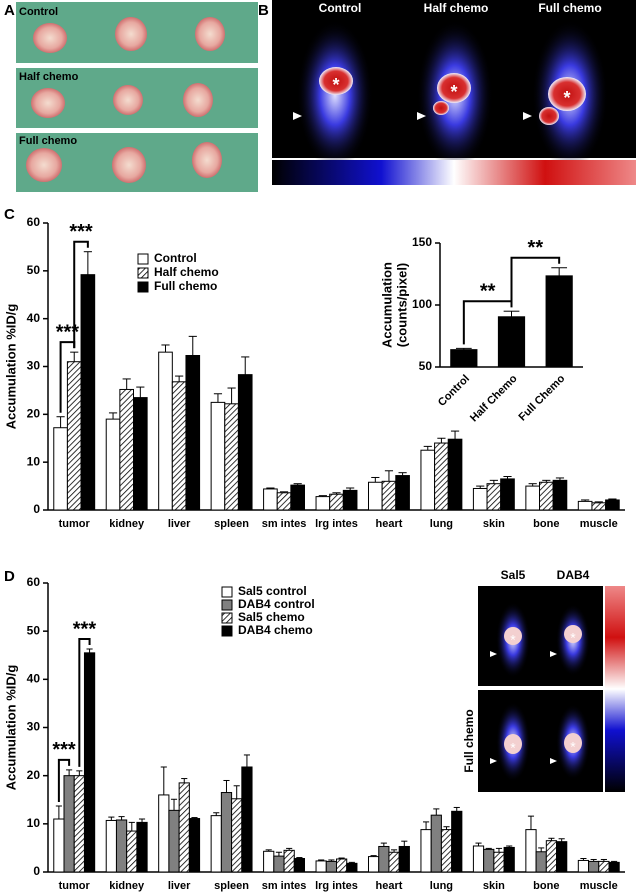  What do you see at coordinates (127, 886) in the screenshot?
I see `x-tick-label: kidney` at bounding box center [127, 886].